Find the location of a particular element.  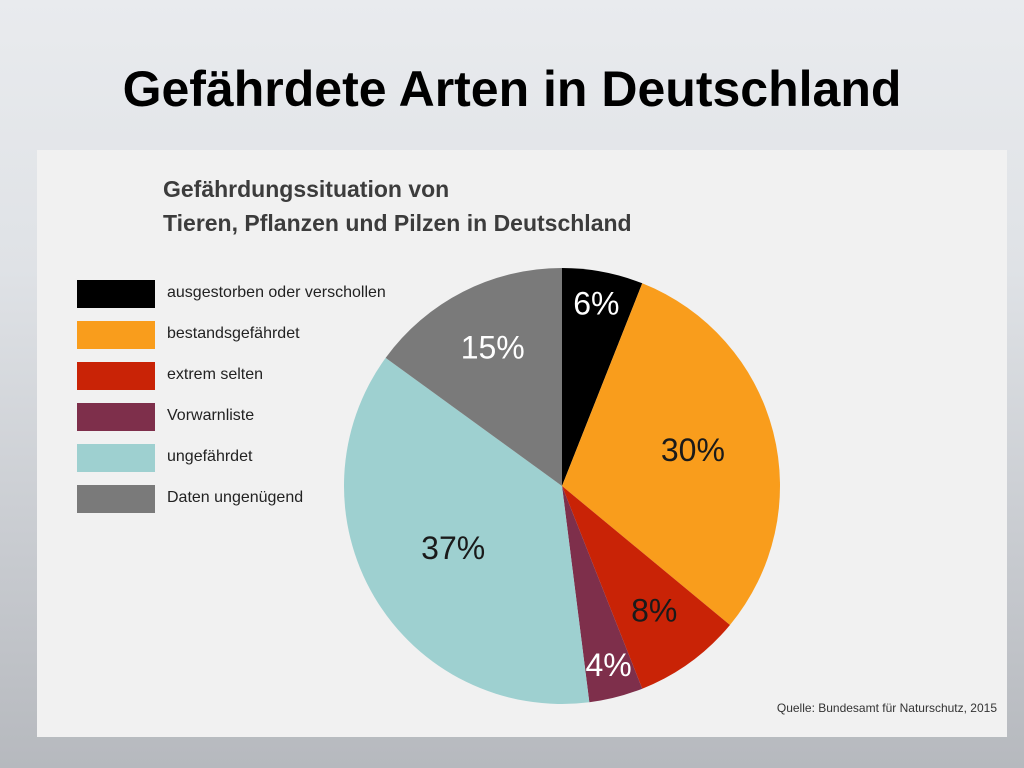

pie-slice-label: 8% is located at coordinates (654, 610).